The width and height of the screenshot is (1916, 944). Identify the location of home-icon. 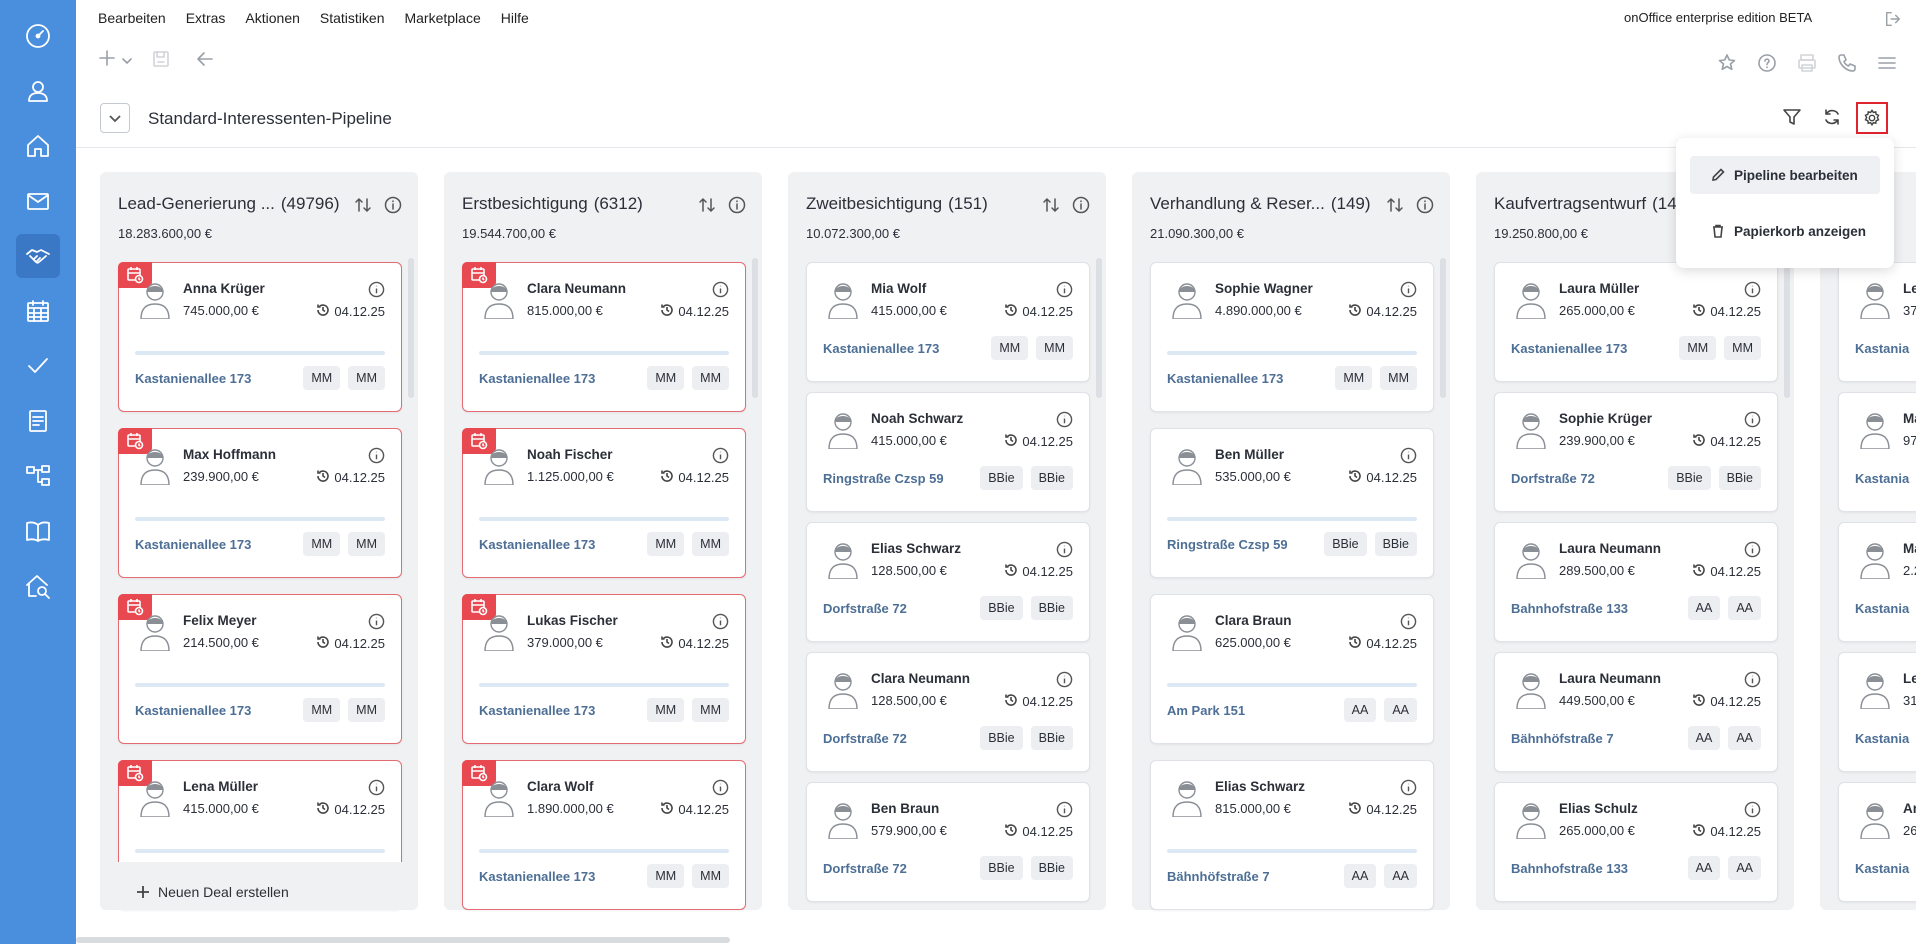
(38, 146).